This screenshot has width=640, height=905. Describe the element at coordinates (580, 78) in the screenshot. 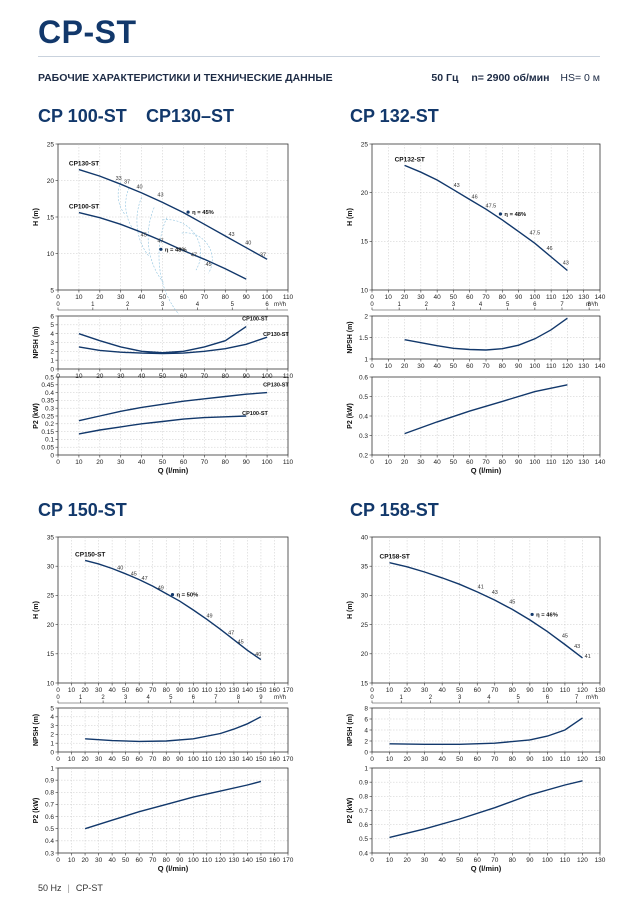

I see `hs-label: HS= 0 м` at that location.